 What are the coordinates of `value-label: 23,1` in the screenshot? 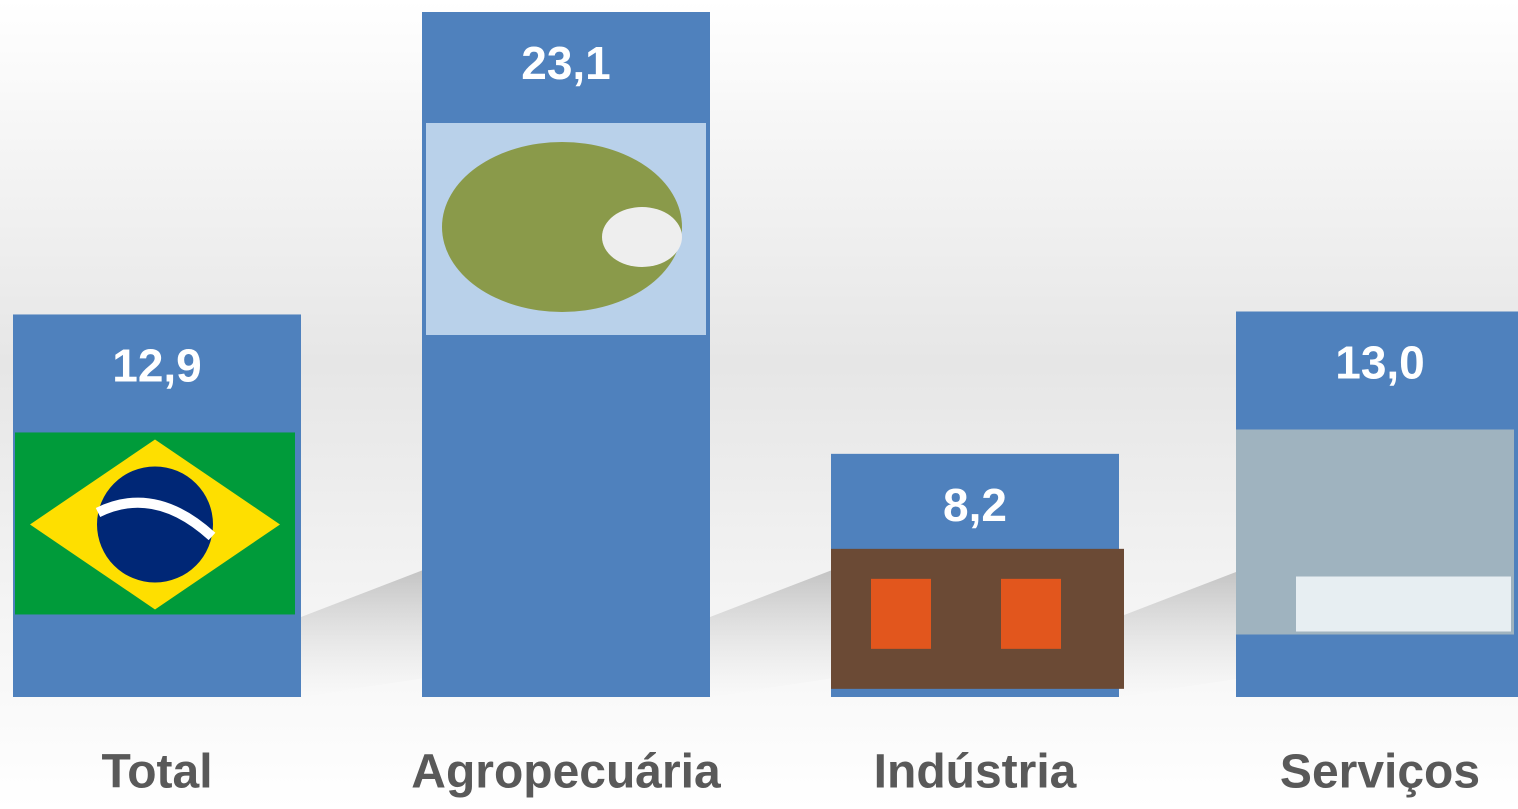 It's located at (566, 63).